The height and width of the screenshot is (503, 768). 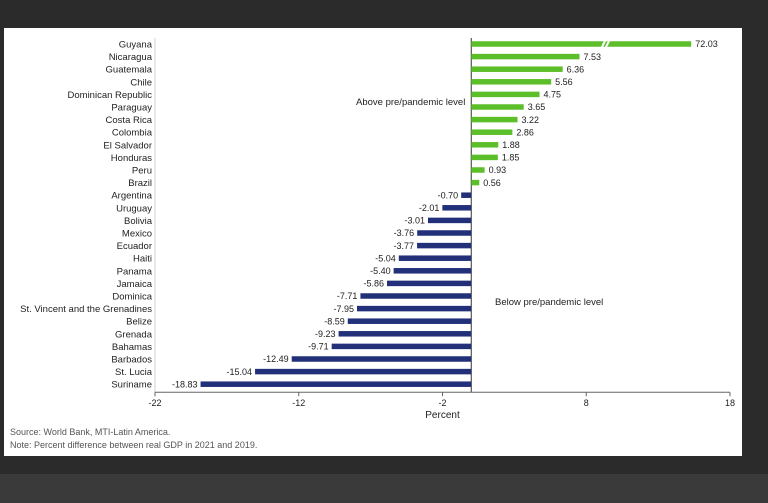 What do you see at coordinates (136, 45) in the screenshot?
I see `category-label-guyana: Guyana` at bounding box center [136, 45].